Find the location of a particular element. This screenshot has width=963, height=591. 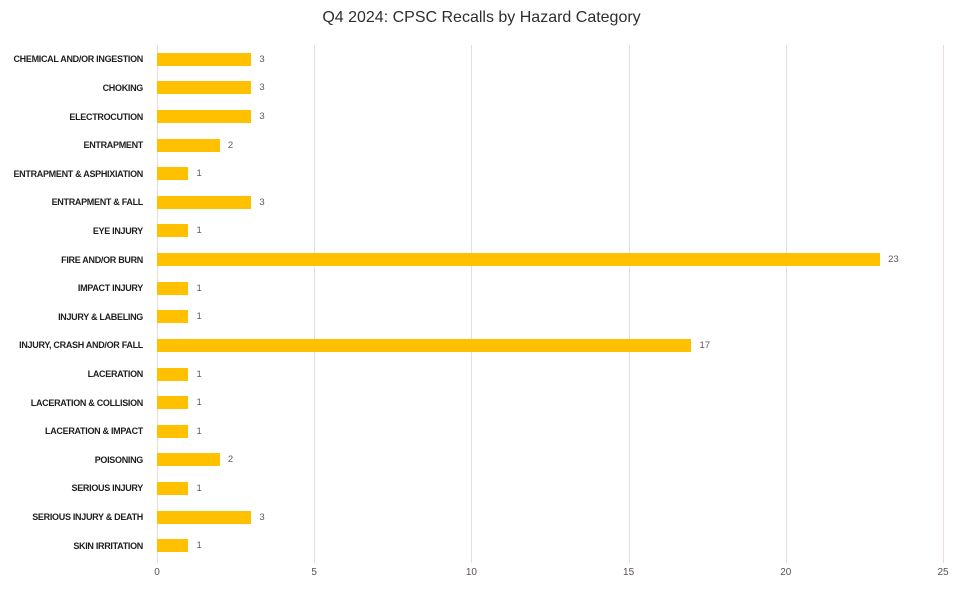

category-label: ENTRAPMENT & ASPHIXIATION is located at coordinates (78, 173).